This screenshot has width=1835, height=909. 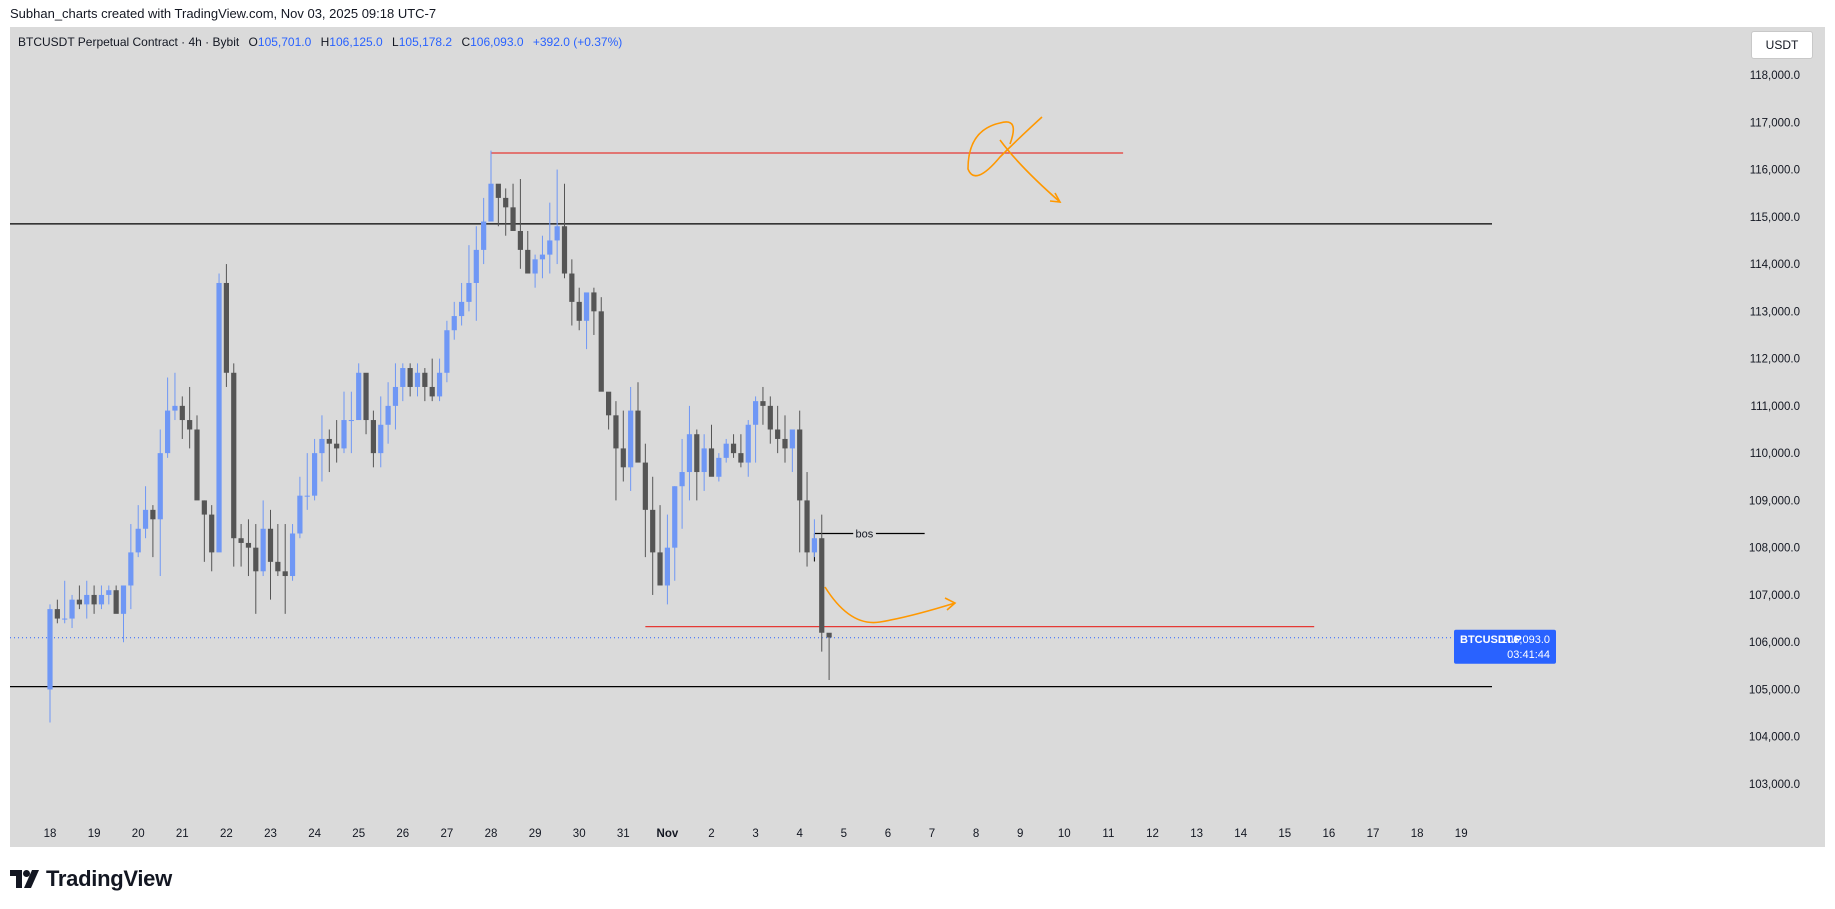 What do you see at coordinates (1775, 123) in the screenshot?
I see `y-tick-label: 117,000.0` at bounding box center [1775, 123].